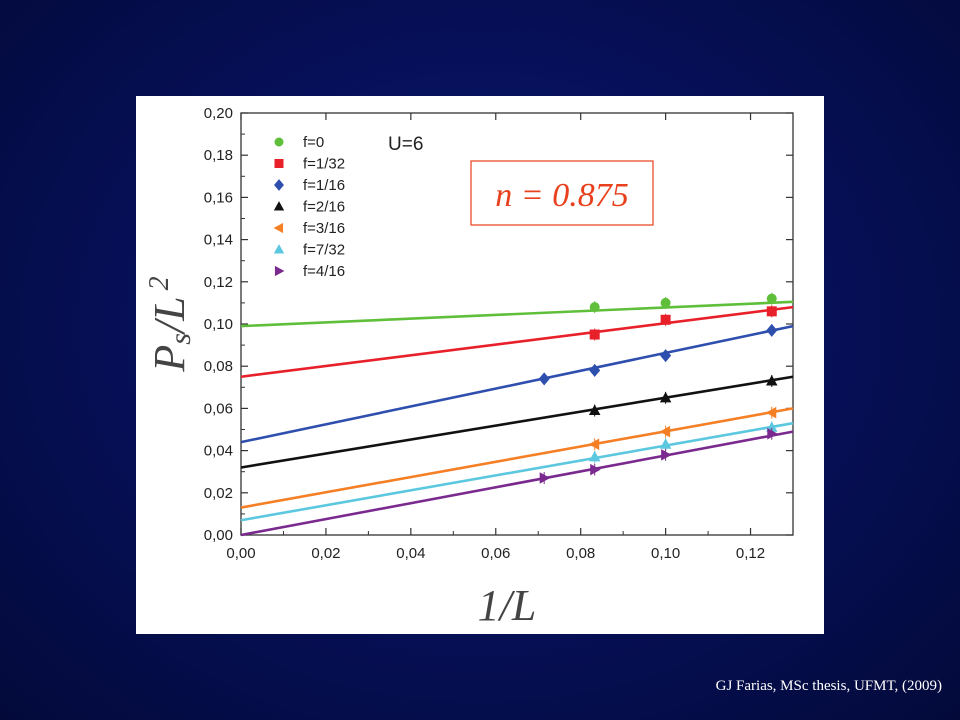 Image resolution: width=960 pixels, height=720 pixels. Describe the element at coordinates (218, 451) in the screenshot. I see `y-tick-label: 0,04` at that location.